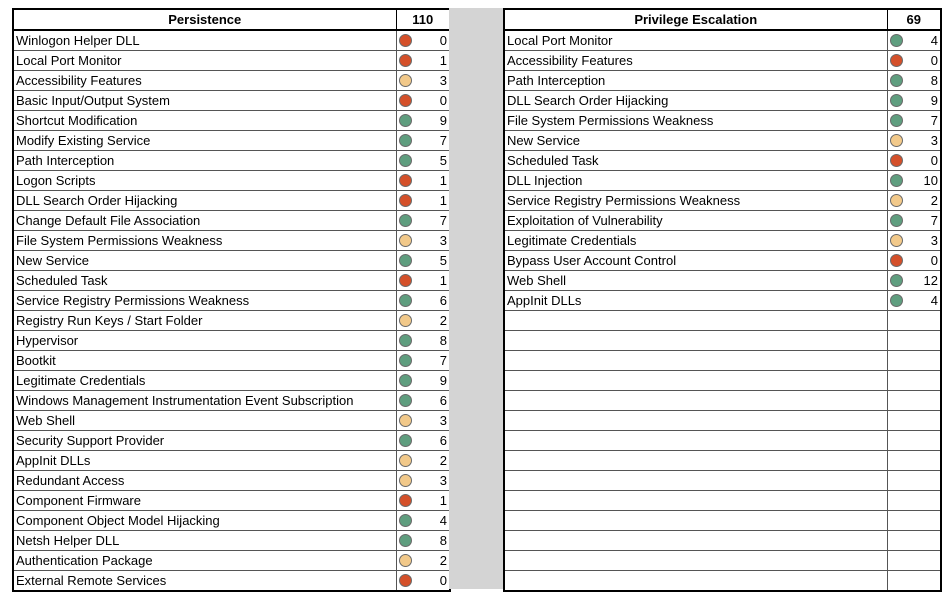  I want to click on technique-name: Winlogon Helper DLL, so click(204, 40).